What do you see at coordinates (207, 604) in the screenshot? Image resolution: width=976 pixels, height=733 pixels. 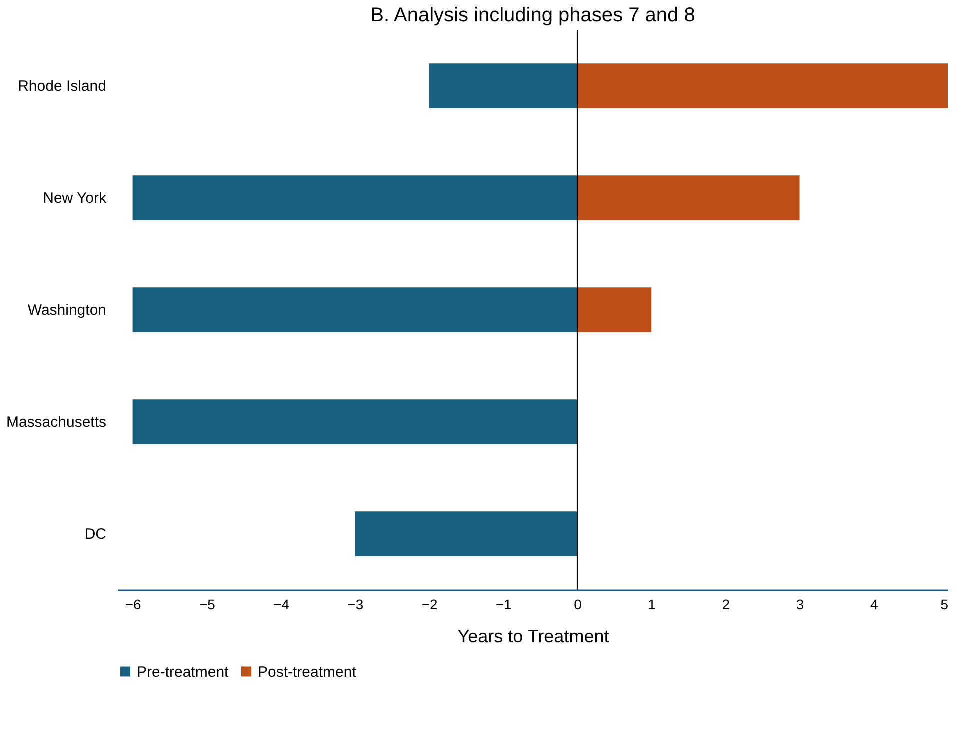 I see `x-tick-label: −5` at bounding box center [207, 604].